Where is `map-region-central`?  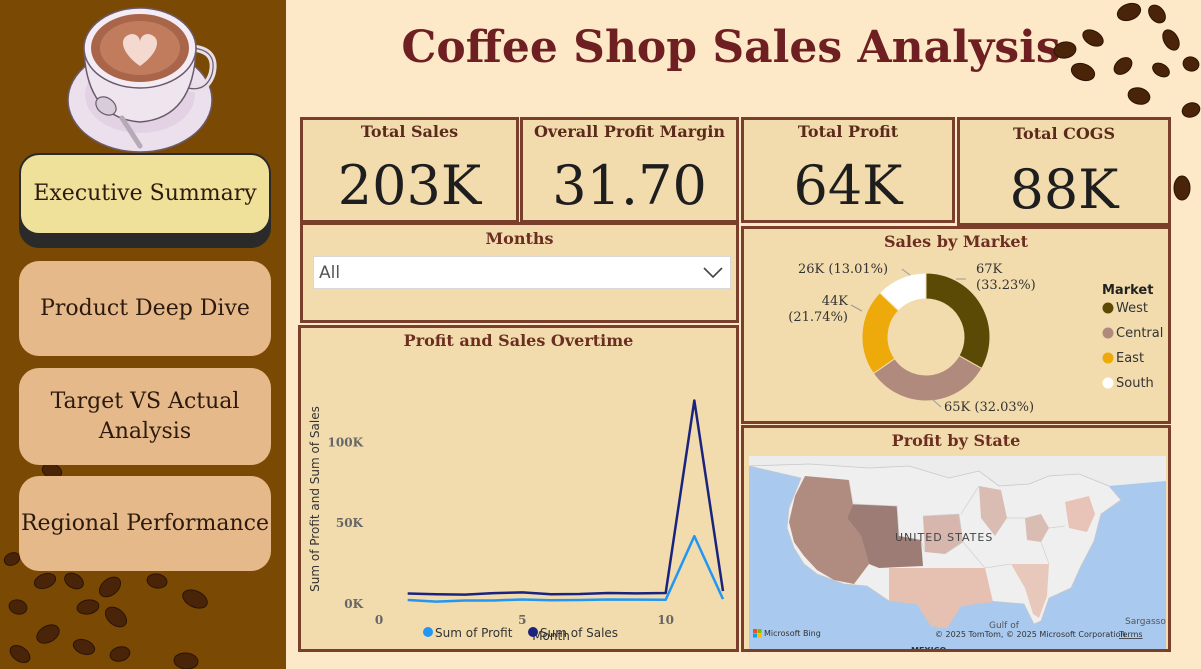 map-region-central is located at coordinates (943, 534).